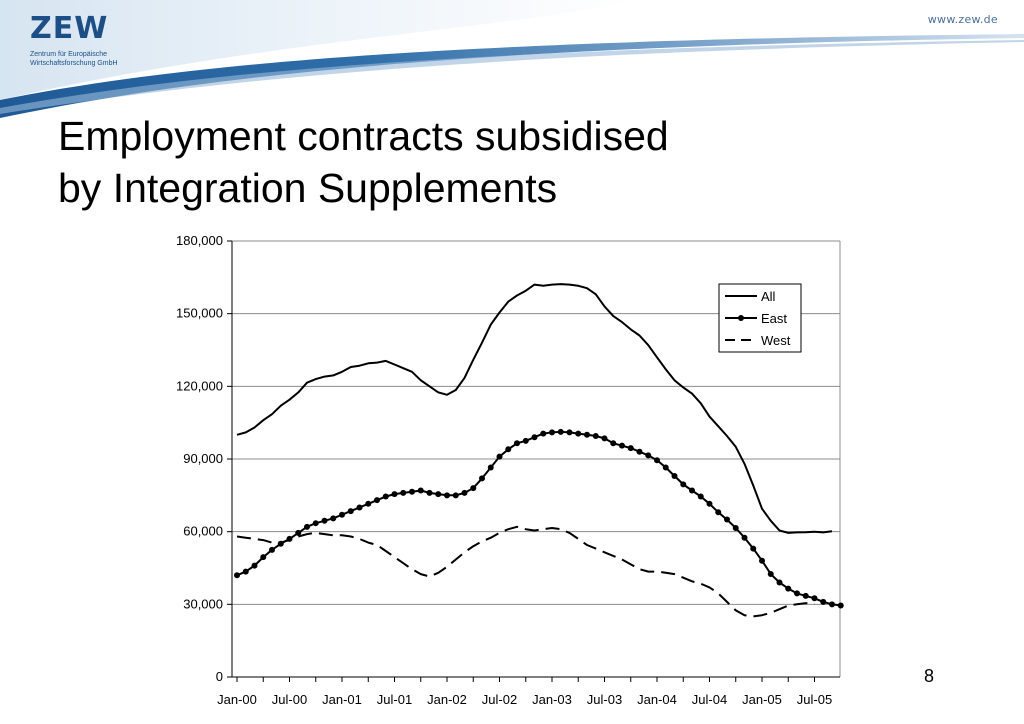 The image size is (1024, 724). What do you see at coordinates (962, 19) in the screenshot?
I see `website-url: www.zew.de` at bounding box center [962, 19].